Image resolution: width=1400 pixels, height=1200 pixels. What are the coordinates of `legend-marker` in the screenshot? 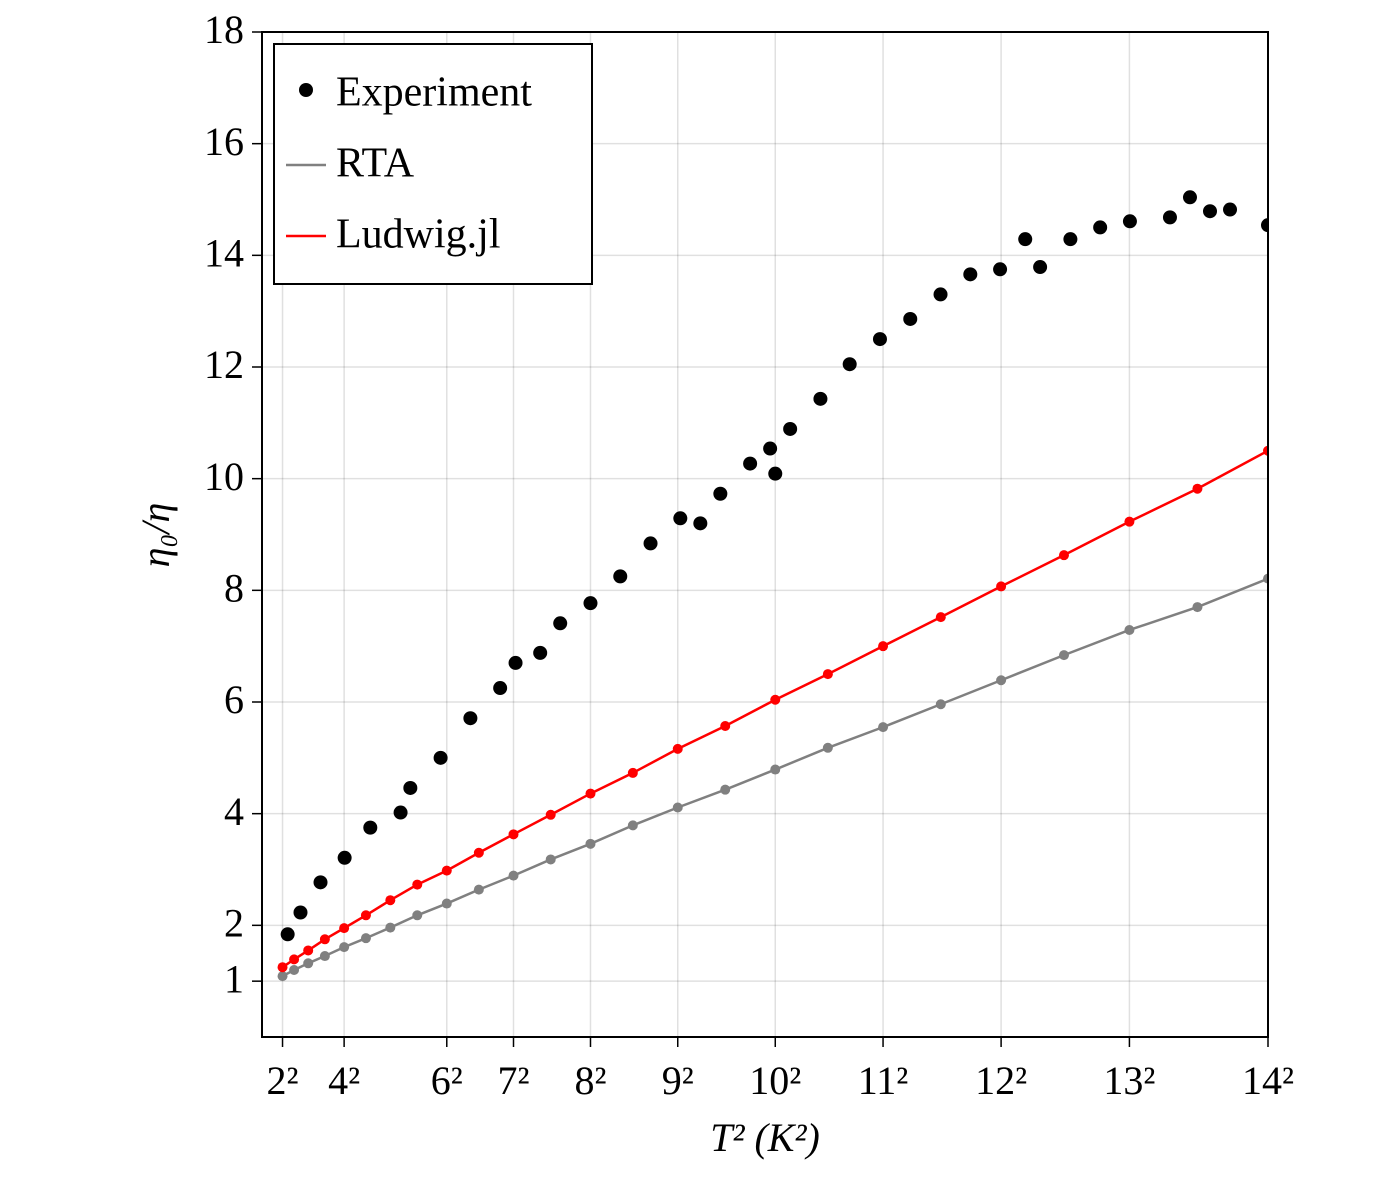 It's located at (306, 90).